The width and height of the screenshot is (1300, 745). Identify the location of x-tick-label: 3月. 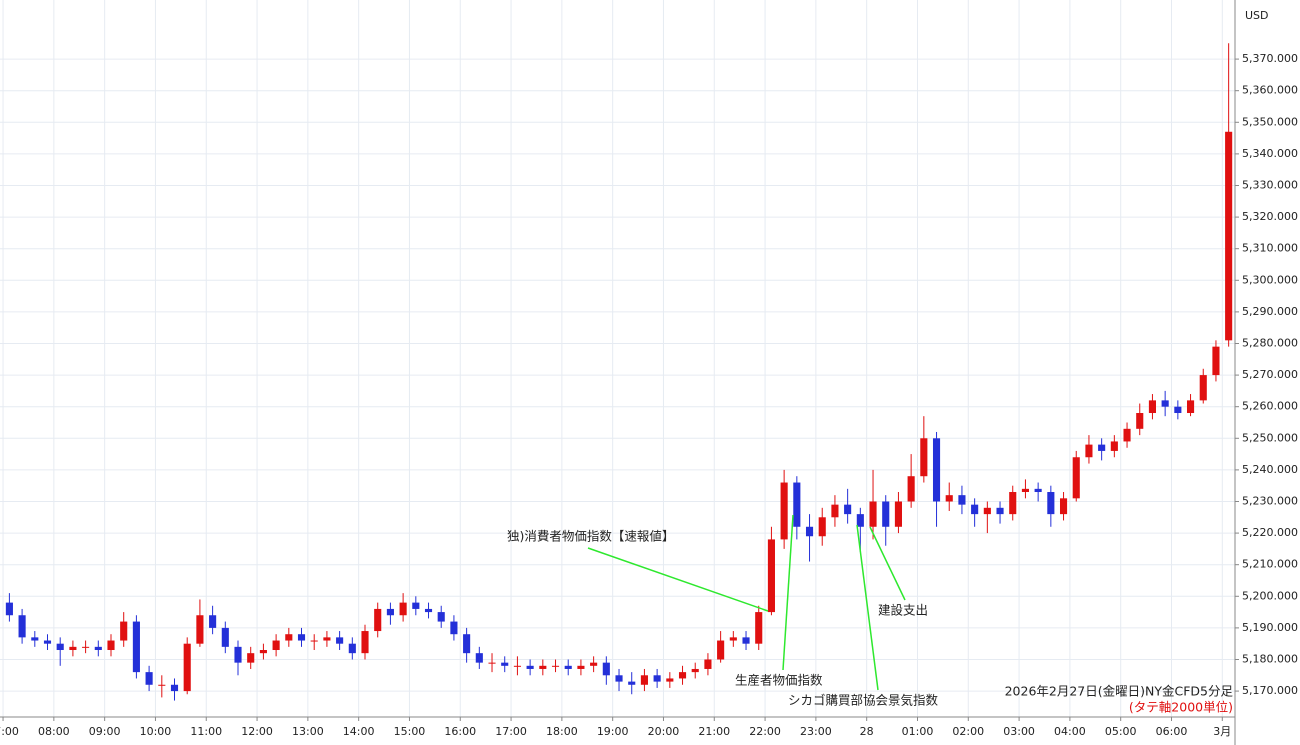
(1222, 731).